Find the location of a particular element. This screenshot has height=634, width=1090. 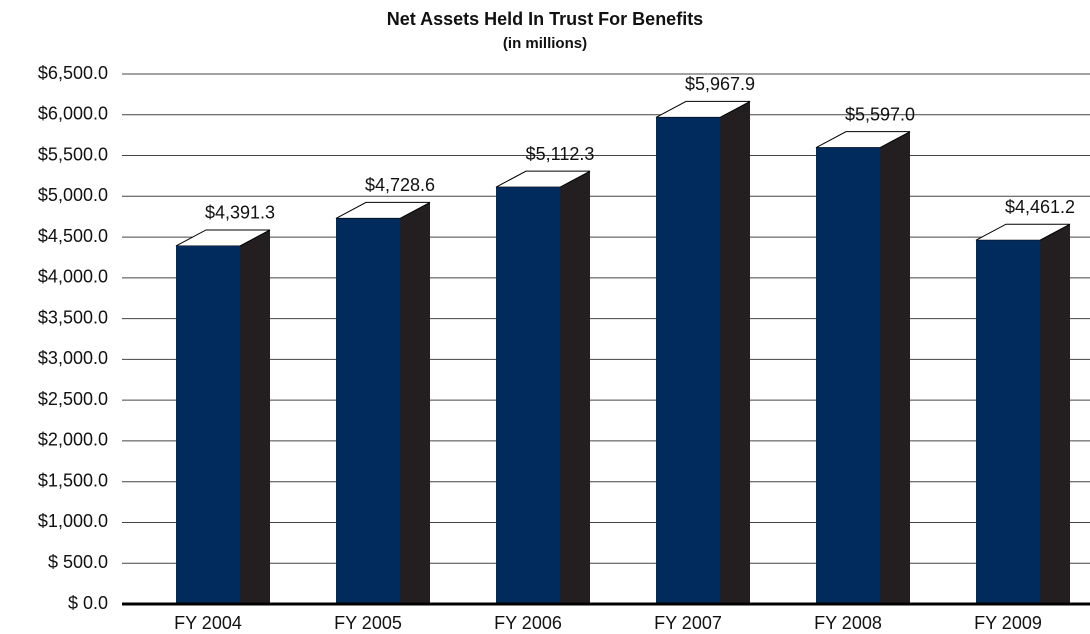

x-tick-label: FY 2009 is located at coordinates (1008, 623).